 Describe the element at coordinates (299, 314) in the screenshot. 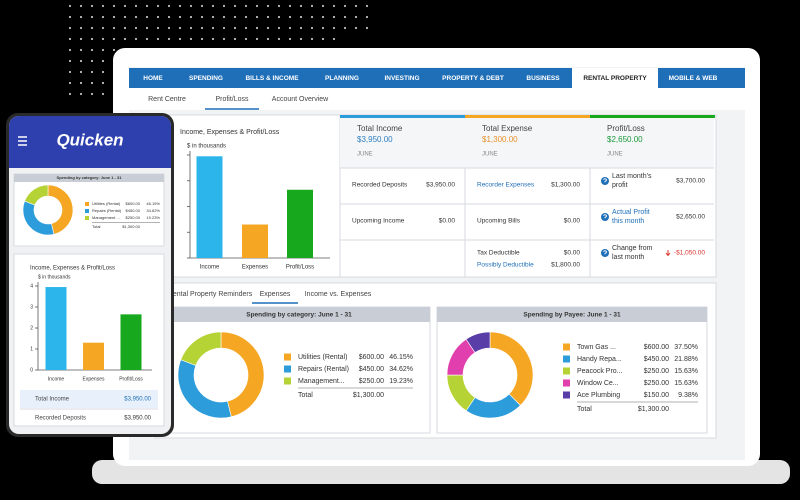

I see `card-header` at that location.